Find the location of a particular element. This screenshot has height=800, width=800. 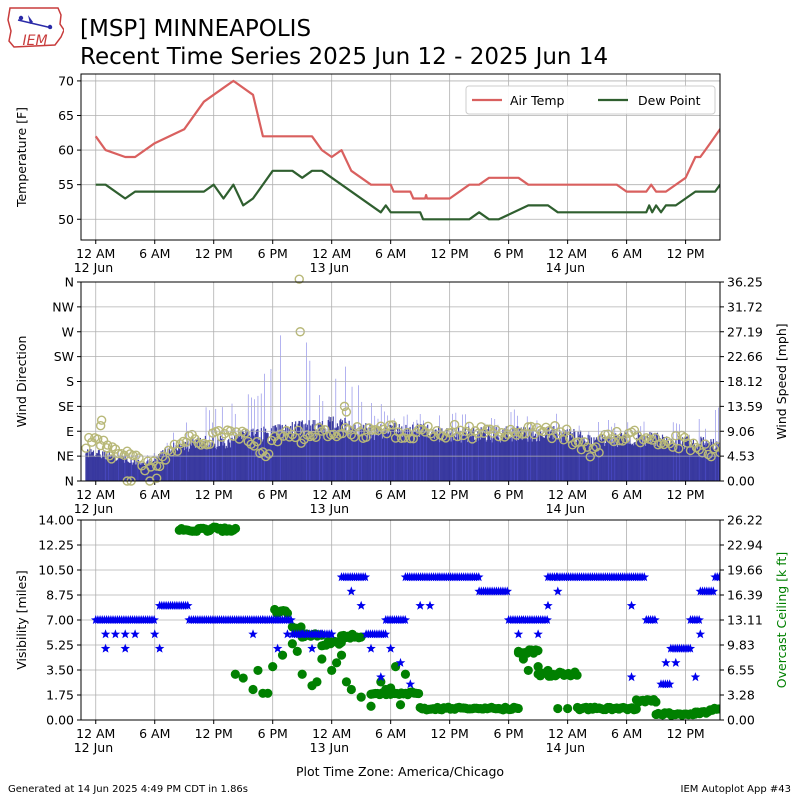

app-note: IEM Autoplot App #43 is located at coordinates (735, 789).